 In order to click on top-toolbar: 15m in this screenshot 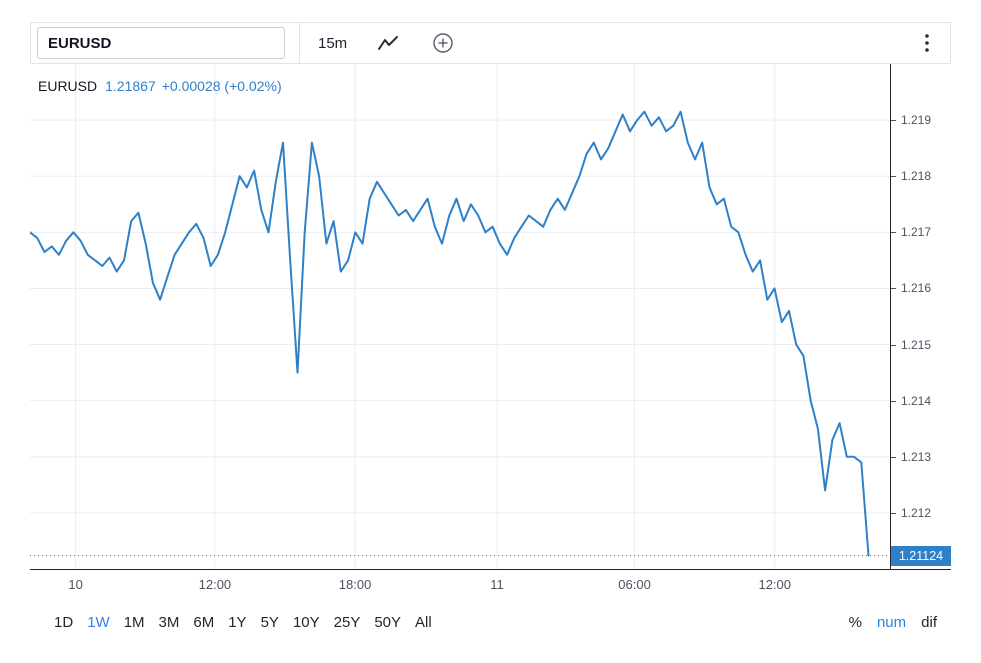, I will do `click(490, 43)`.